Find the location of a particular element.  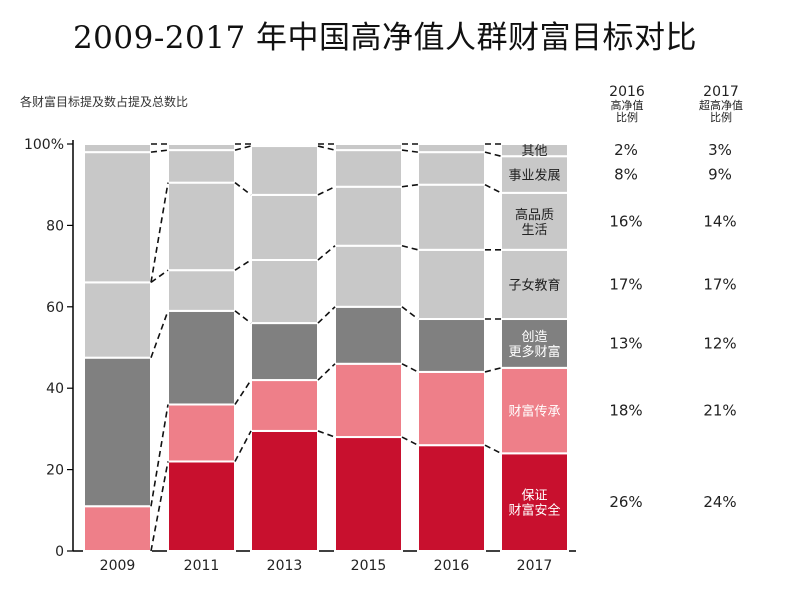

pct-2016-value: 26% is located at coordinates (625, 502).